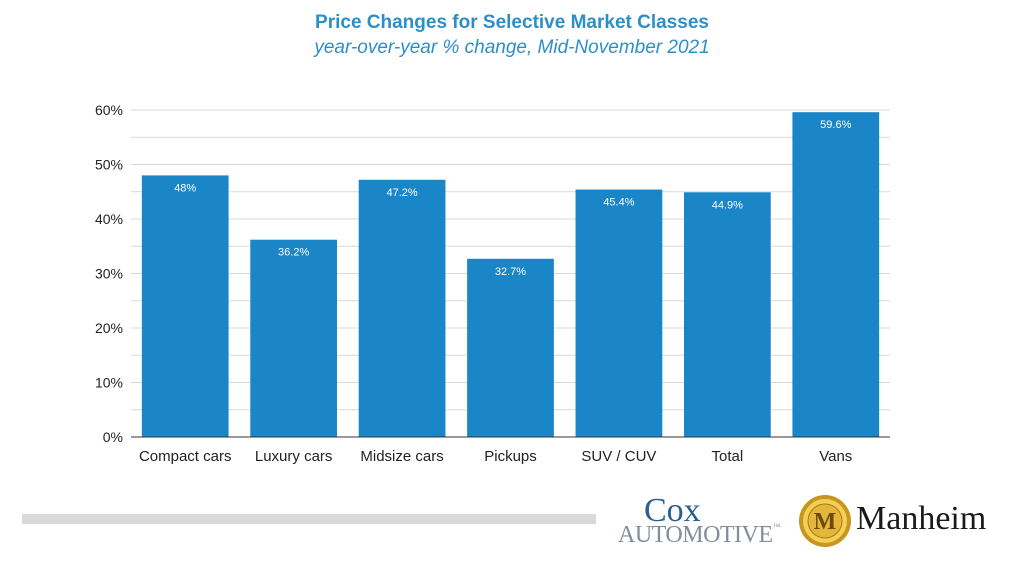 The height and width of the screenshot is (561, 1024). What do you see at coordinates (309, 519) in the screenshot?
I see `footer-divider` at bounding box center [309, 519].